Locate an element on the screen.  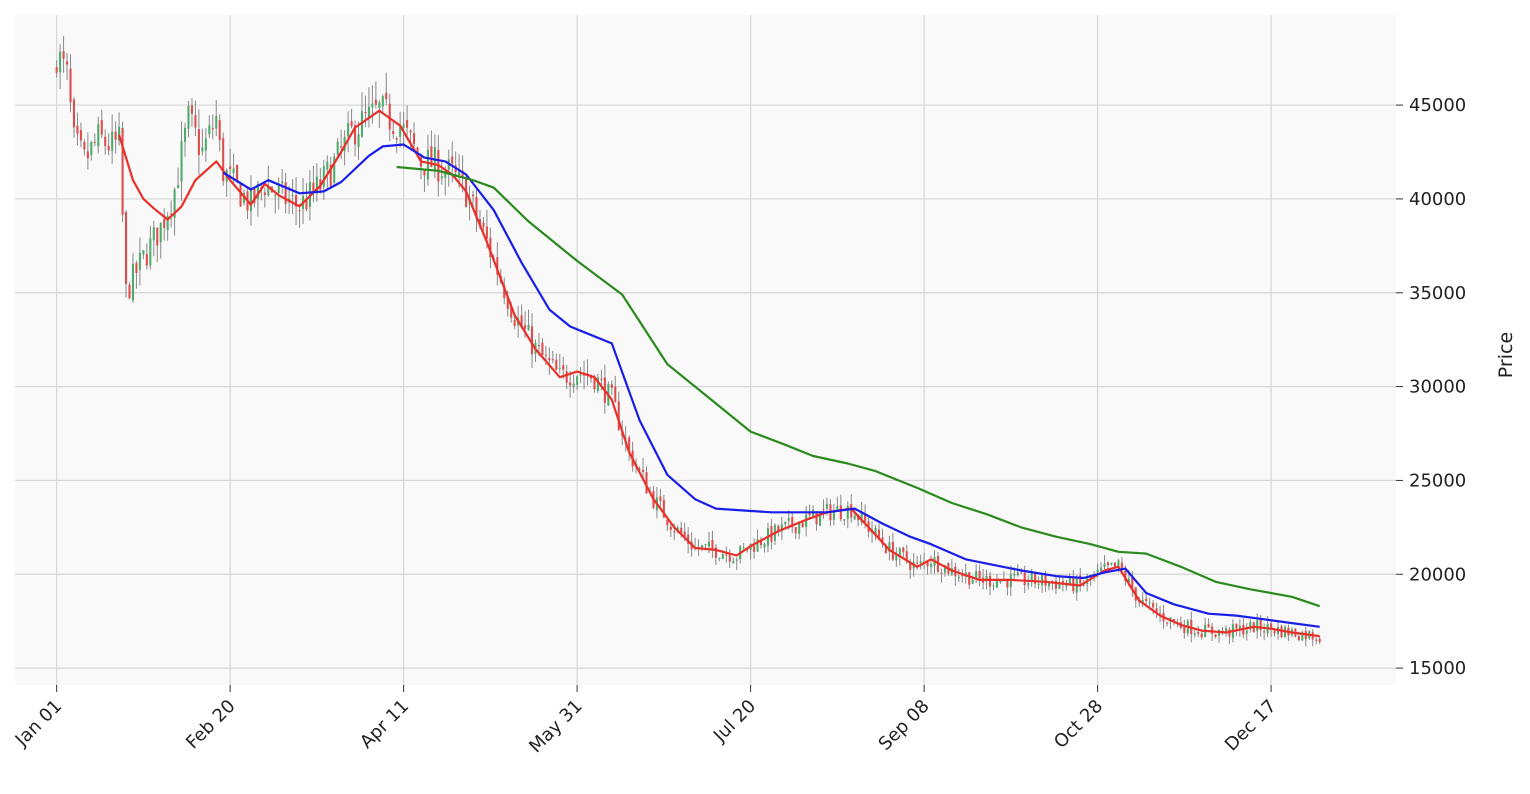
y-tick-label: 25000 is located at coordinates (1437, 480).